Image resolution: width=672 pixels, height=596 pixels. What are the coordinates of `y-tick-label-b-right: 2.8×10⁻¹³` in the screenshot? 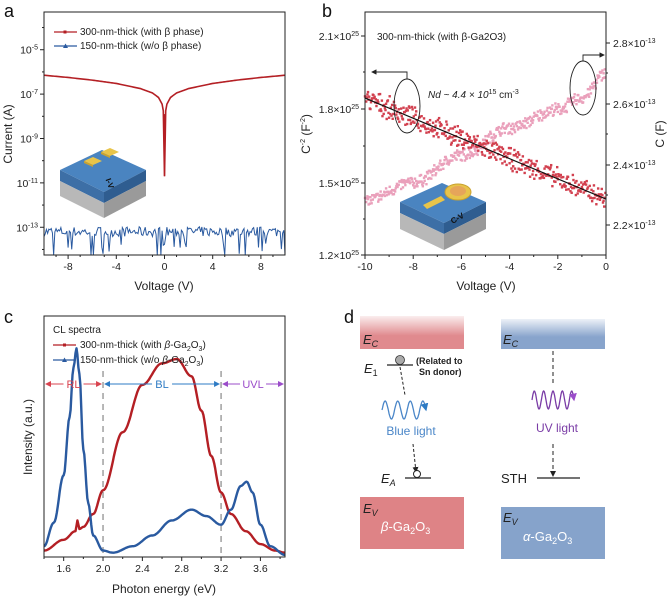 It's located at (634, 44).